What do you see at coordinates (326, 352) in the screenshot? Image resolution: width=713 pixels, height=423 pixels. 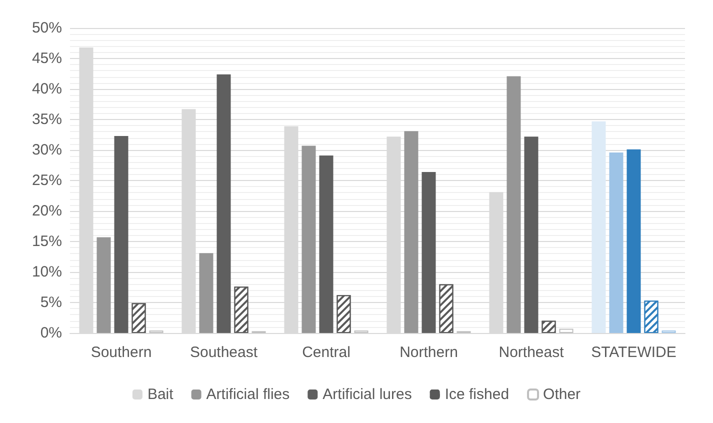 I see `x-tick-label: Central` at bounding box center [326, 352].